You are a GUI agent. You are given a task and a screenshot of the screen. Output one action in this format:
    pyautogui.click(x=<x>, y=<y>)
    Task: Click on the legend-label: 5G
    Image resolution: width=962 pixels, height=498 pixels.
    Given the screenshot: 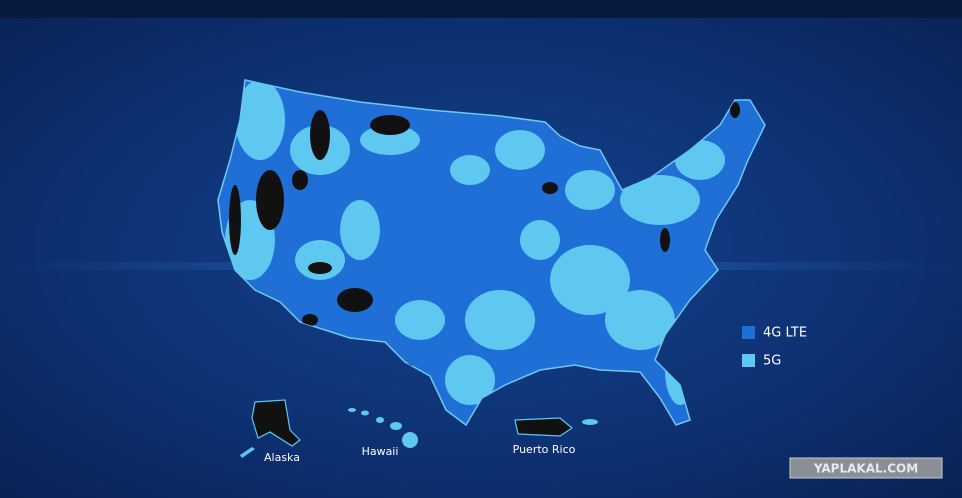 What is the action you would take?
    pyautogui.click(x=772, y=361)
    